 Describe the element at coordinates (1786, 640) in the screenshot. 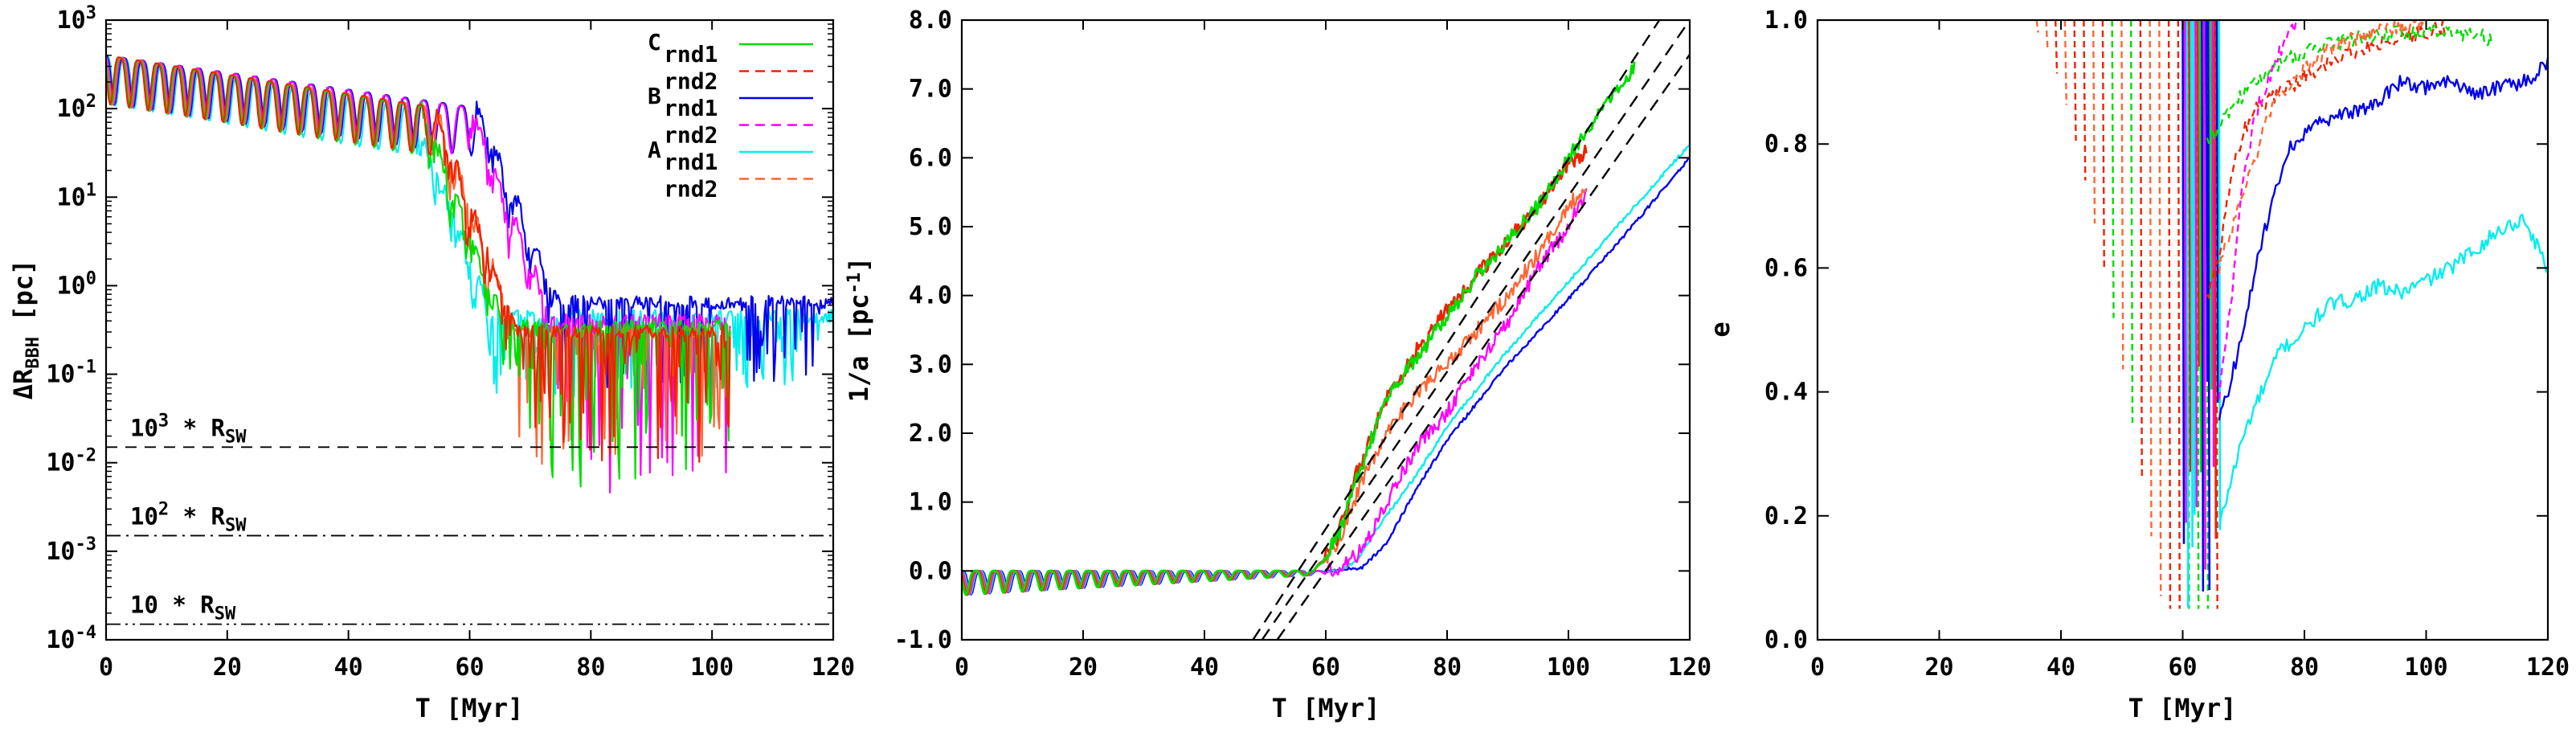

I see `y-tick-label: 0.0` at that location.